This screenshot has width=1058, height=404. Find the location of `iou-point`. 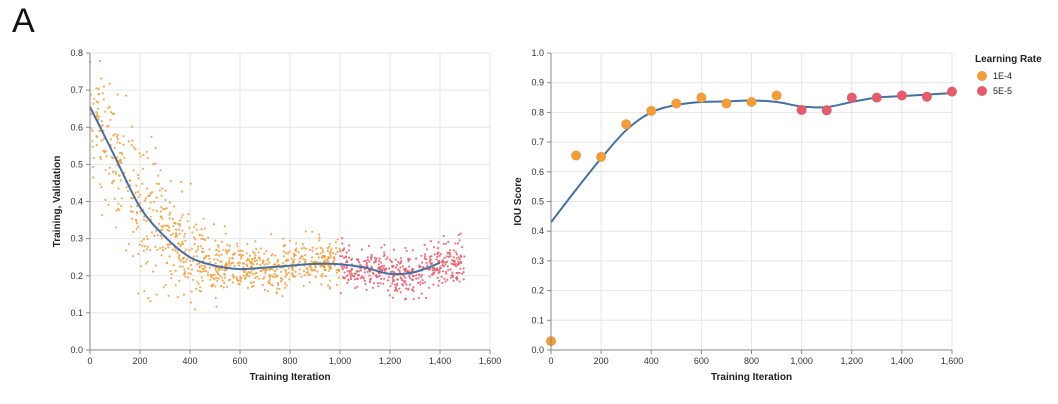

iou-point is located at coordinates (952, 91).